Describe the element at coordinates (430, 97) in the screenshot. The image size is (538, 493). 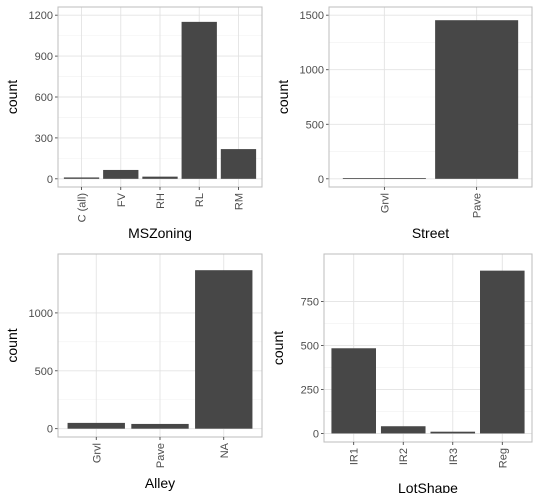
I see `panel-border` at that location.